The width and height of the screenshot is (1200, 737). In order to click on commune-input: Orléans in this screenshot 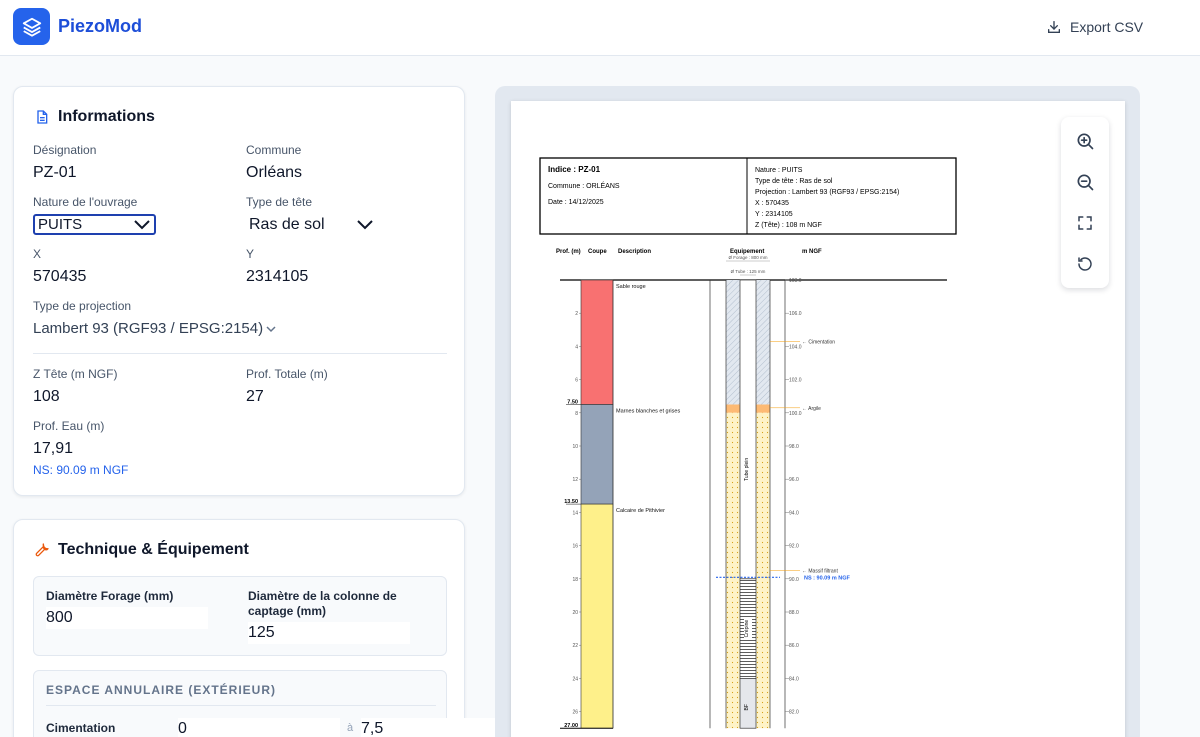, I will do `click(274, 172)`.